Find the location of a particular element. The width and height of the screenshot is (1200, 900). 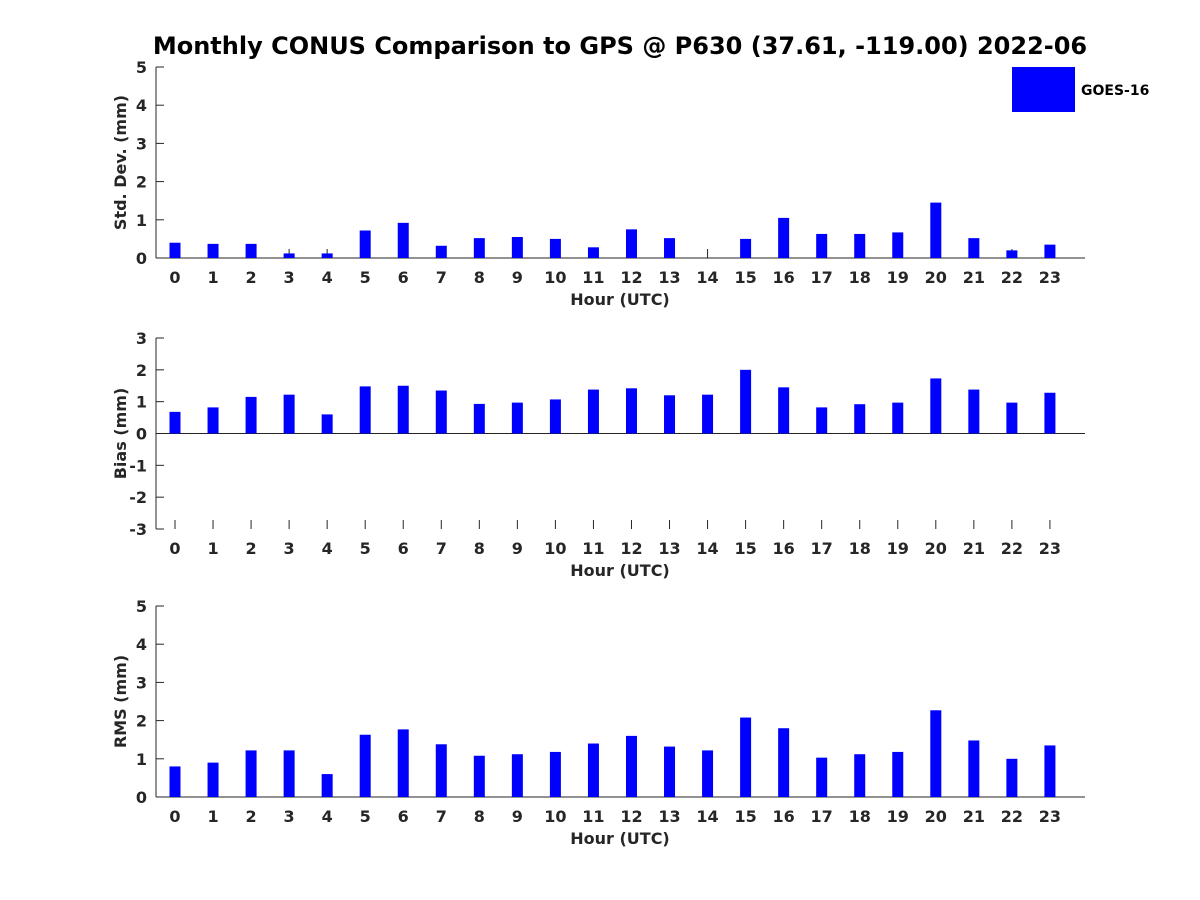

std-x-tick-label: 14 is located at coordinates (707, 277).